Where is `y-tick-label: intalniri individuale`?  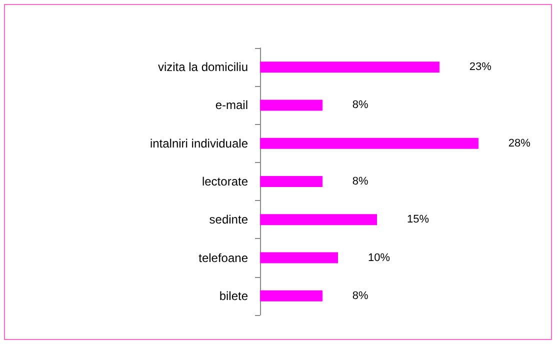 y-tick-label: intalniri individuale is located at coordinates (199, 143).